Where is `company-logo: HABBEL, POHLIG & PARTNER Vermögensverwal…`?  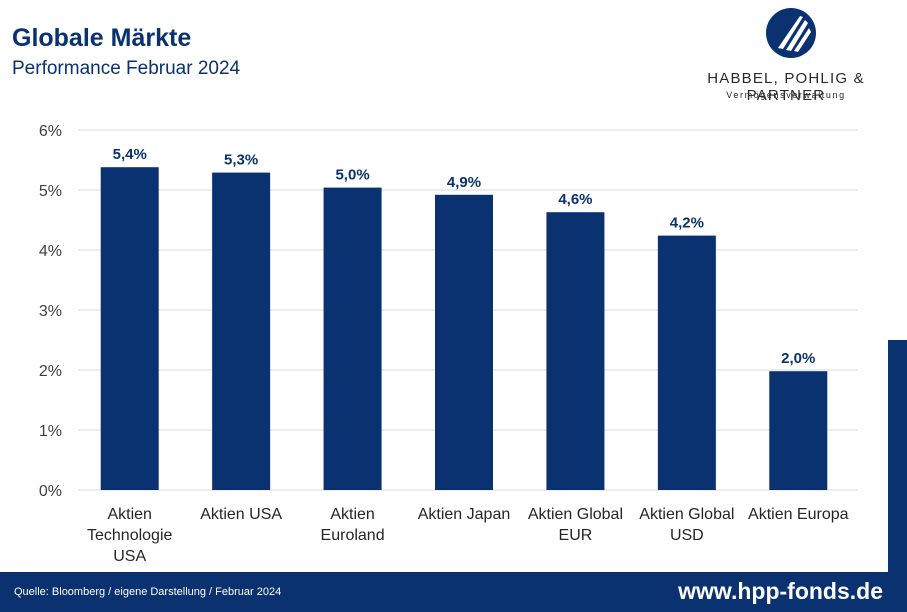 company-logo: HABBEL, POHLIG & PARTNER Vermögensverwal… is located at coordinates (785, 56).